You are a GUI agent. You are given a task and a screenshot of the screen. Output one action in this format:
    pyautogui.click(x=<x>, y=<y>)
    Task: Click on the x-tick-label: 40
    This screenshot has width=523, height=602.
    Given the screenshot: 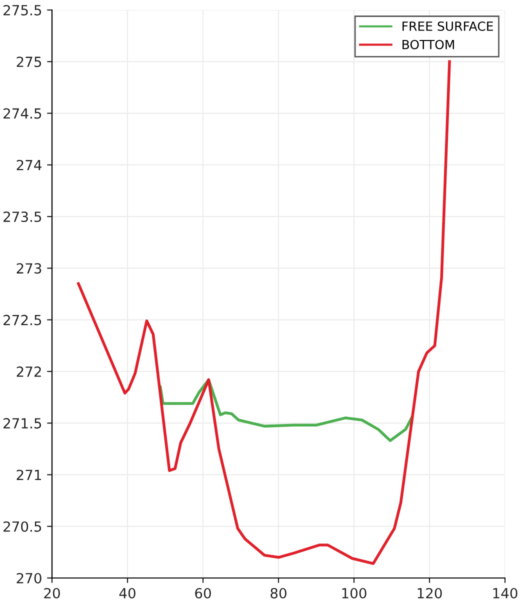 What is the action you would take?
    pyautogui.click(x=127, y=593)
    